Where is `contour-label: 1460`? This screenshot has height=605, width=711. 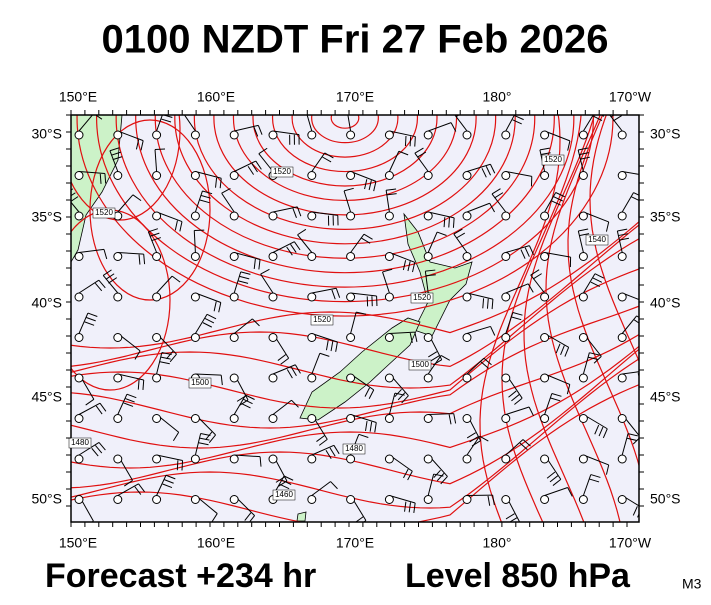 contour-label: 1460 is located at coordinates (284, 494).